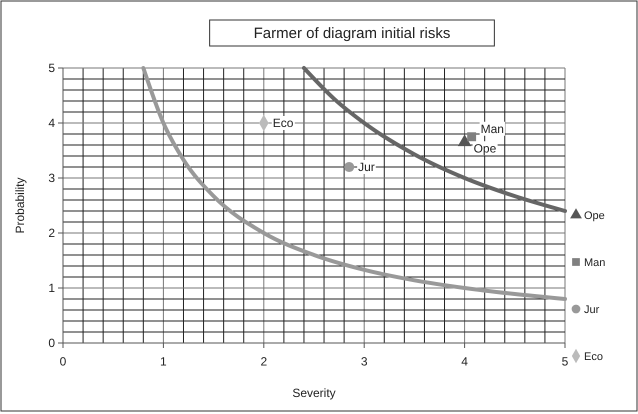 This screenshot has height=414, width=638. What do you see at coordinates (283, 123) in the screenshot?
I see `text: Eco` at bounding box center [283, 123].